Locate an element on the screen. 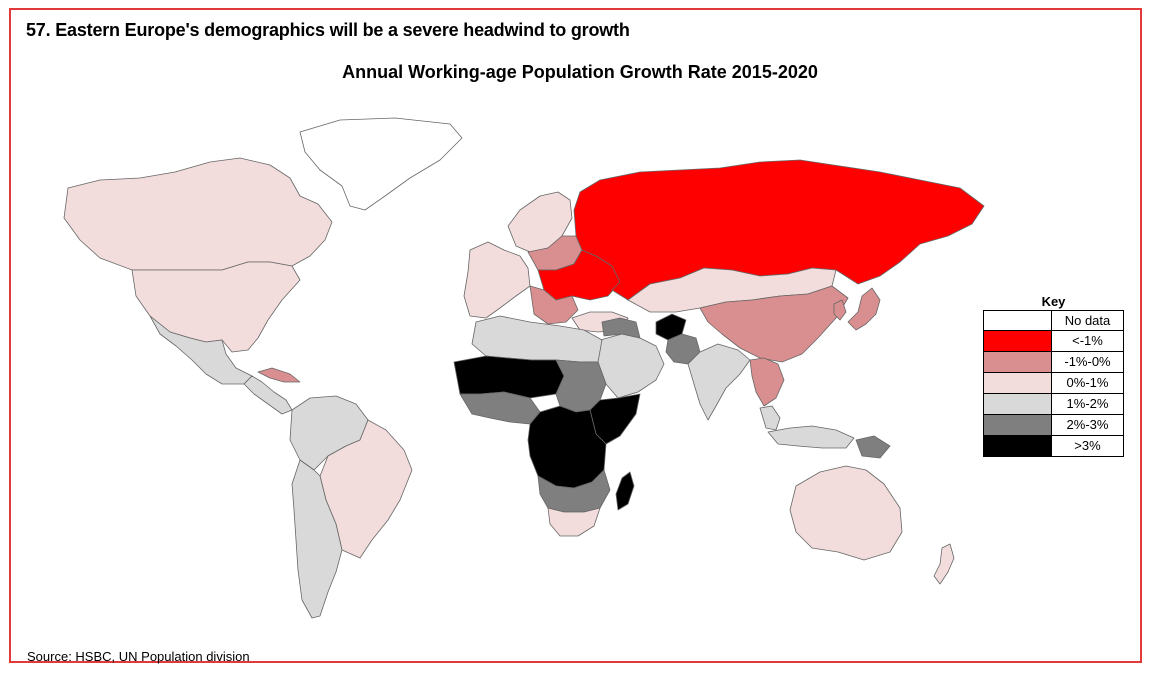 This screenshot has height=679, width=1160. region-korea is located at coordinates (840, 310).